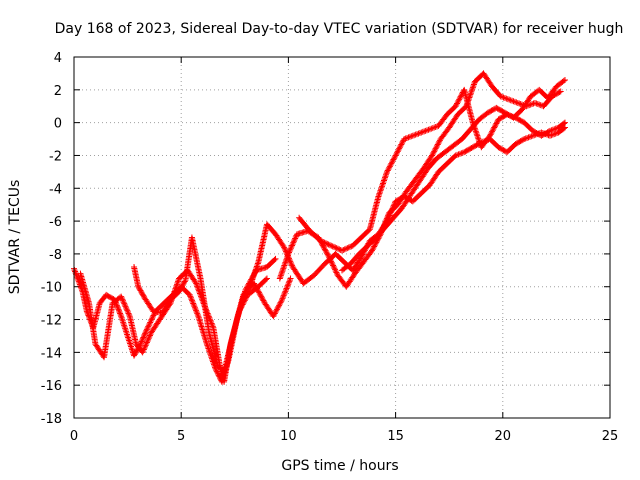 This screenshot has height=480, width=640. What do you see at coordinates (58, 91) in the screenshot?
I see `y-tick-label: 2` at bounding box center [58, 91].